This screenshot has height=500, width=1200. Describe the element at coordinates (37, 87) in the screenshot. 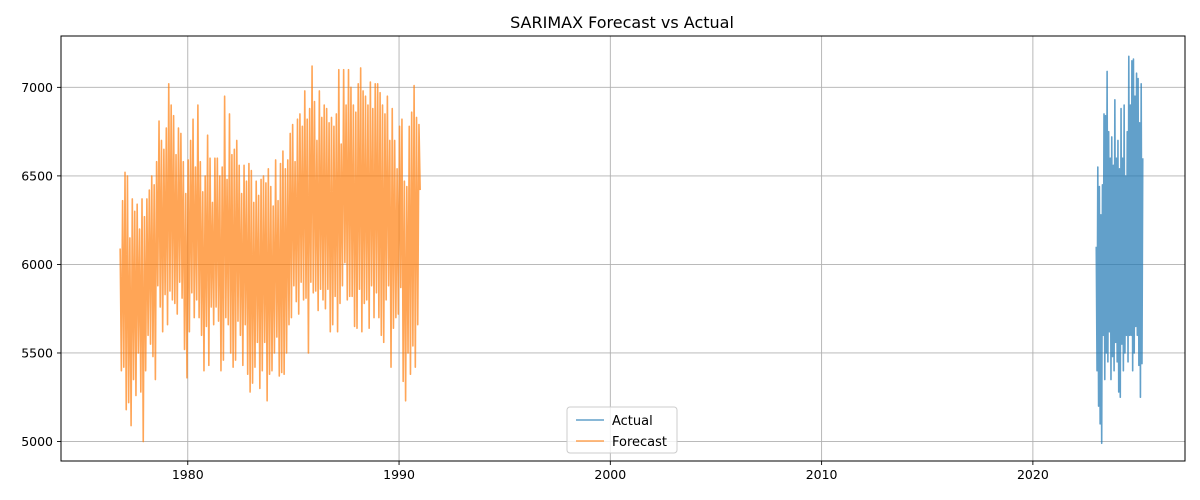

I see `y-tick-label: 7000` at that location.